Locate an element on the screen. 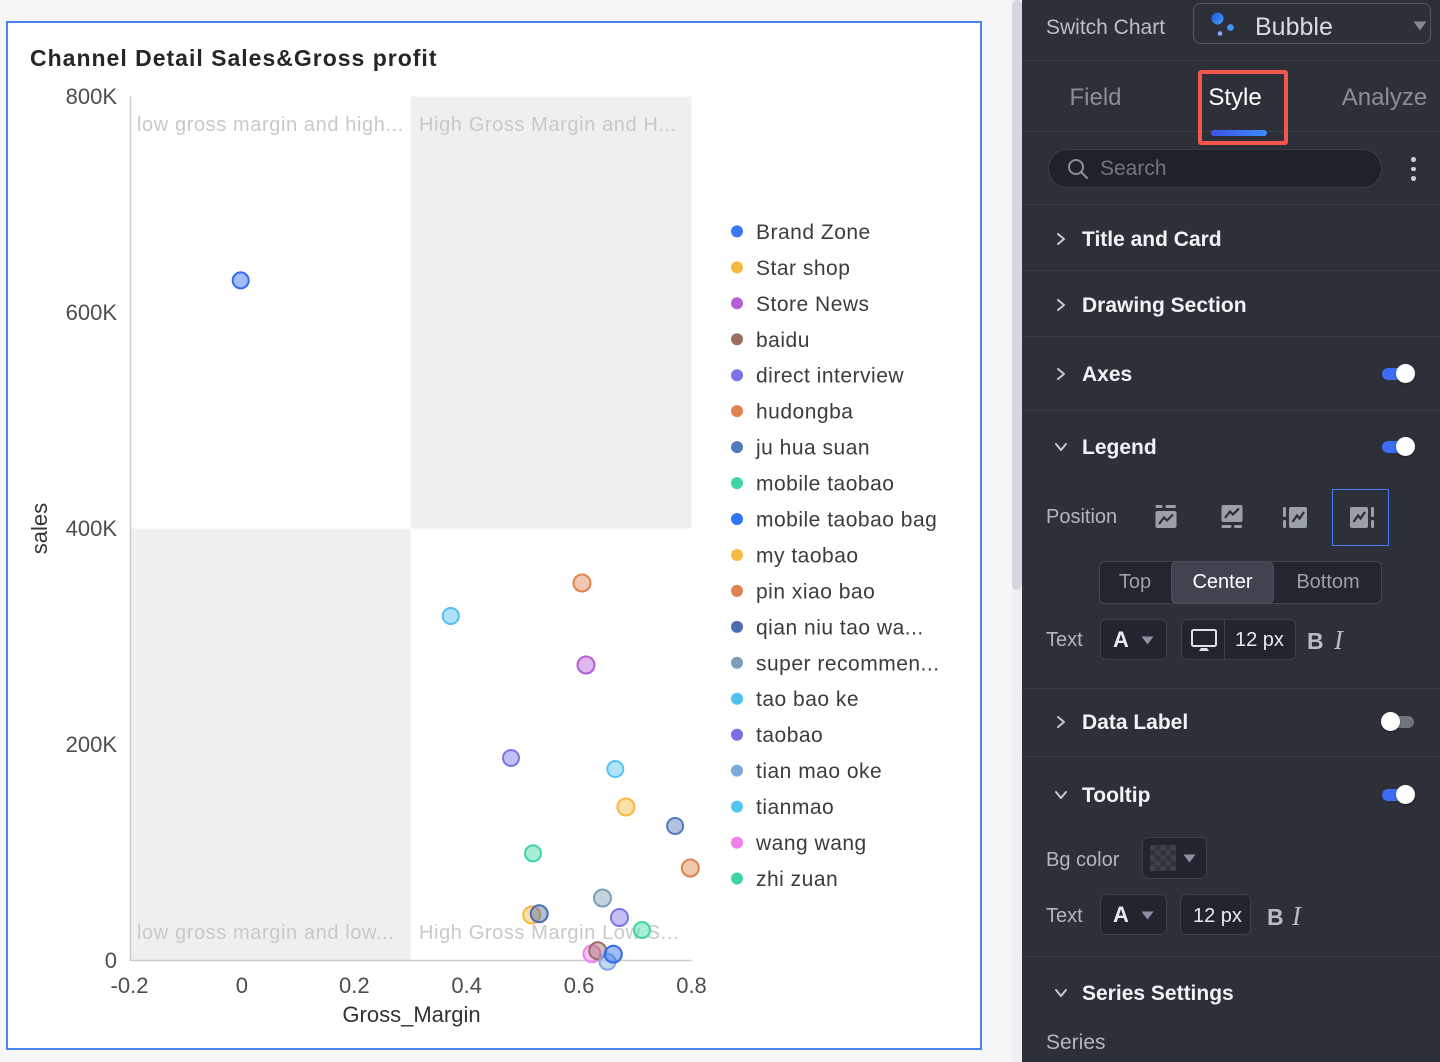 The height and width of the screenshot is (1062, 1440). svg-text: baidu is located at coordinates (783, 340).